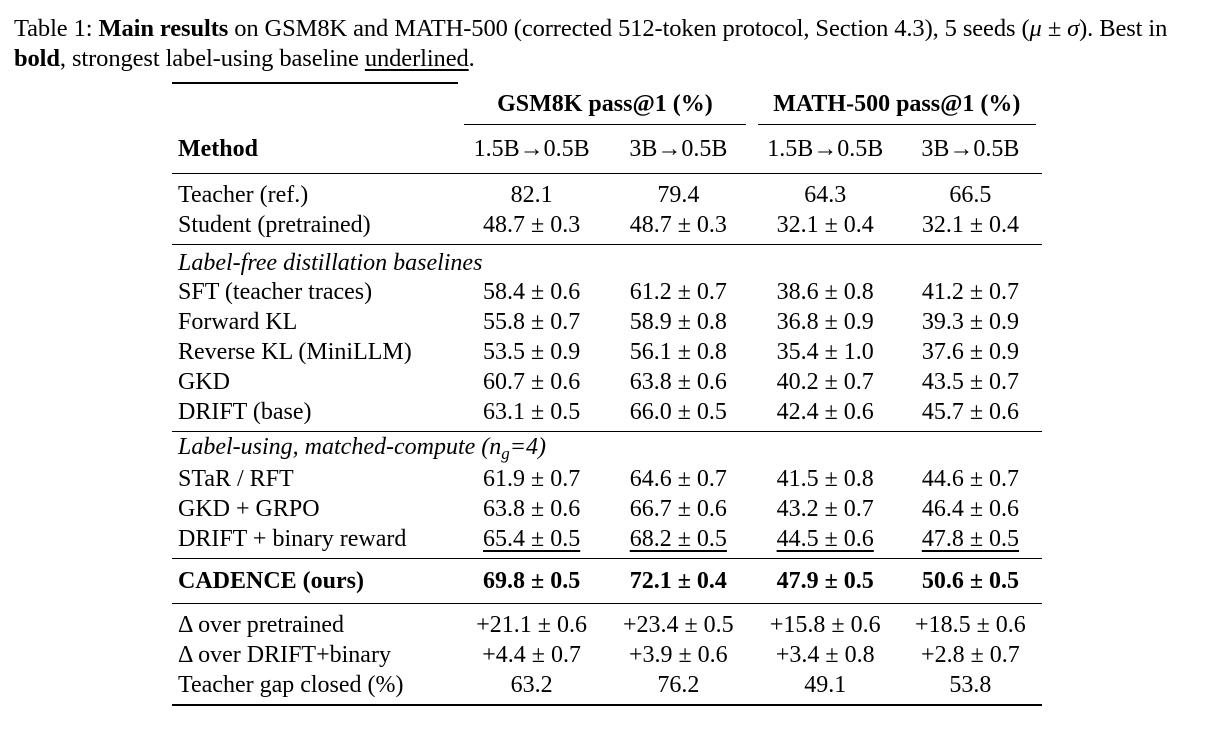  Describe the element at coordinates (275, 291) in the screenshot. I see `method-cell: SFT (teacher traces)` at that location.